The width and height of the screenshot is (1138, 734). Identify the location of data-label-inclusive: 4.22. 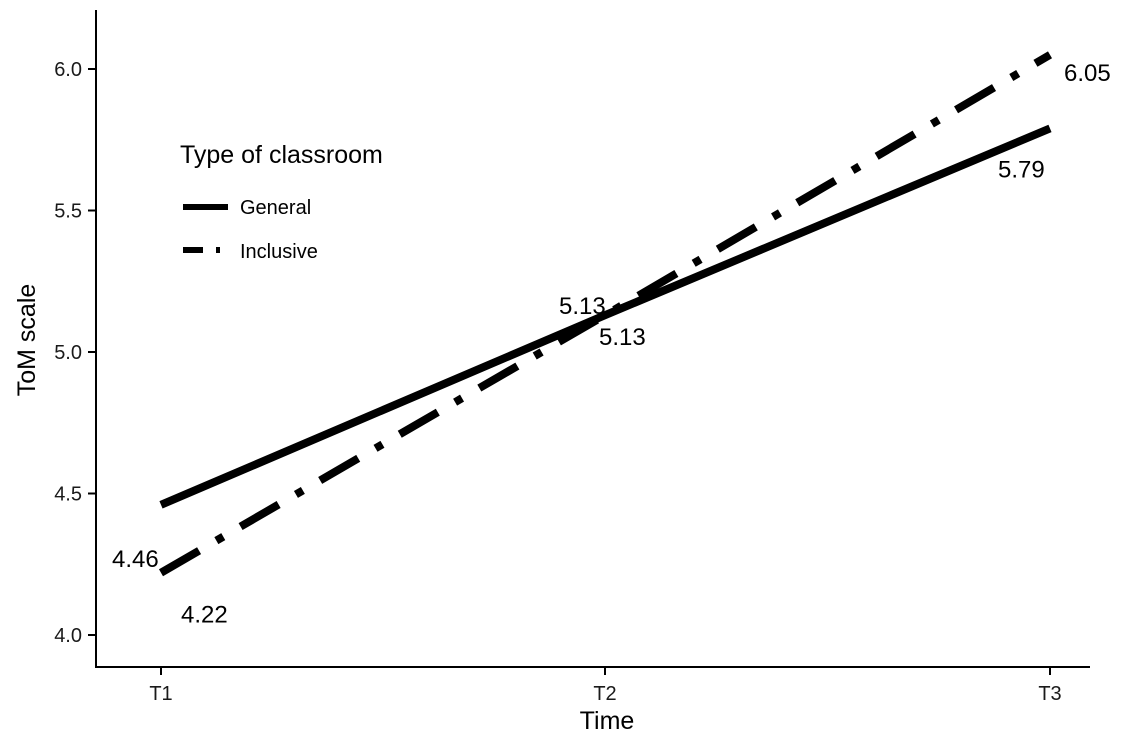
(204, 615).